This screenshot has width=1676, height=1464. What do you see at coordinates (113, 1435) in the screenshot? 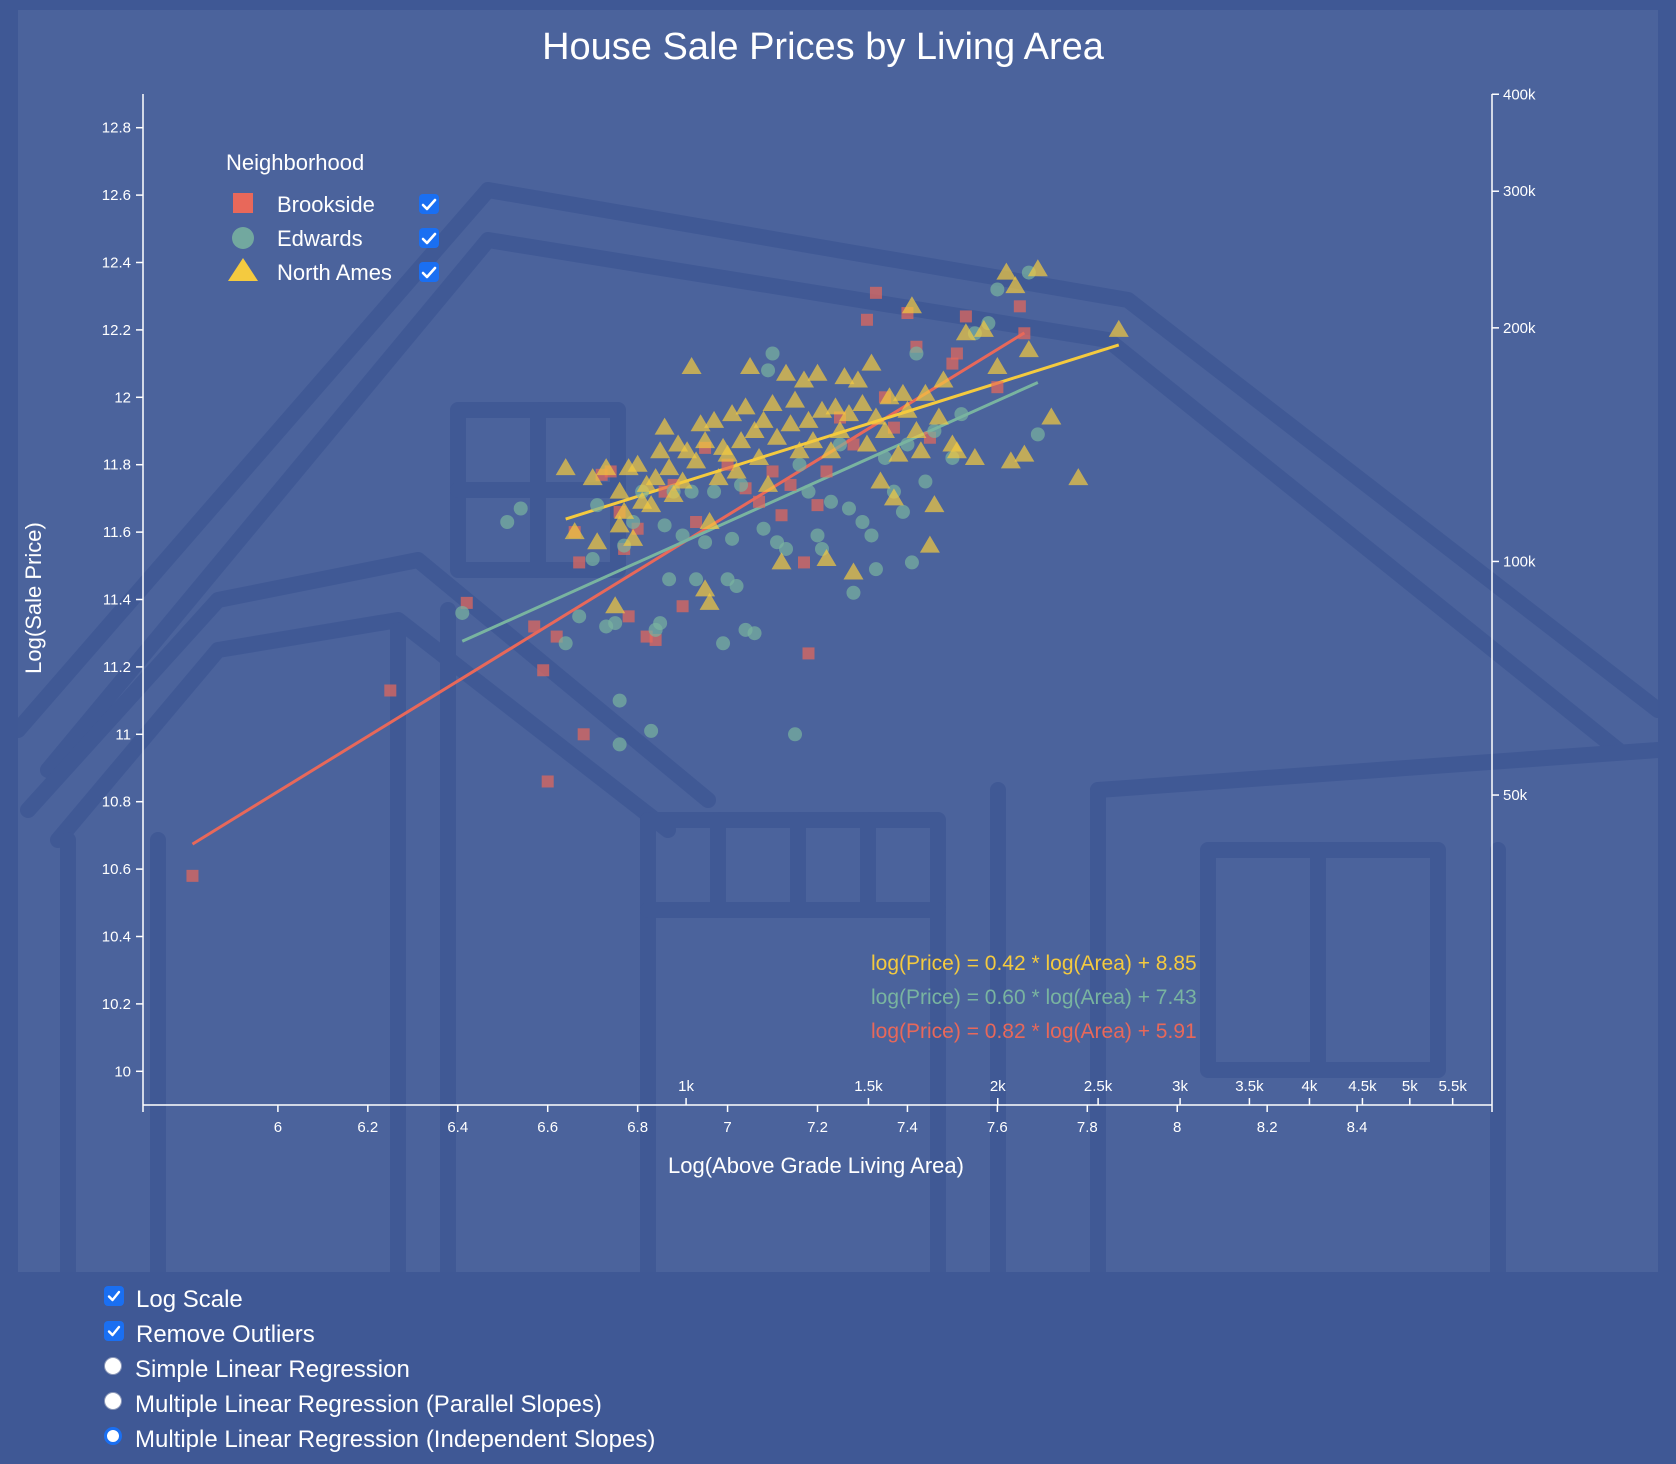
I see `independent-slopes-radio` at bounding box center [113, 1435].